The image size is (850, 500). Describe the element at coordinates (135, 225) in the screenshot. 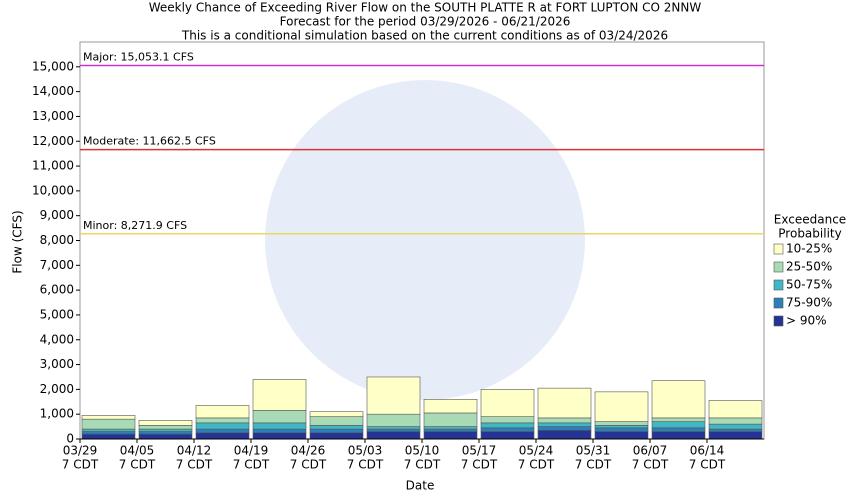

I see `threshold-label: Minor: 8,271.9 CFS` at that location.